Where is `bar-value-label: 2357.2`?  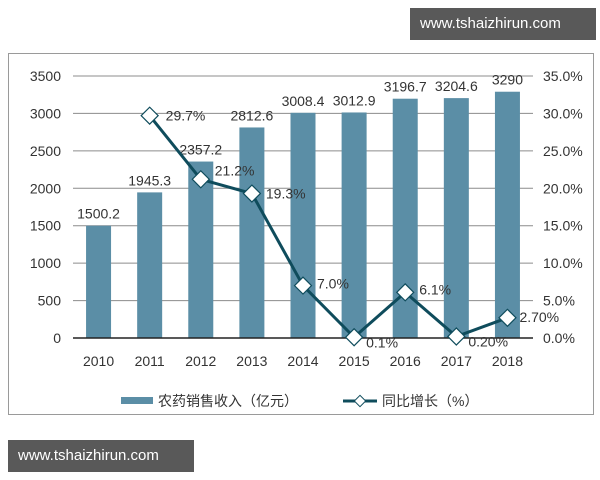
bar-value-label: 2357.2 is located at coordinates (200, 150).